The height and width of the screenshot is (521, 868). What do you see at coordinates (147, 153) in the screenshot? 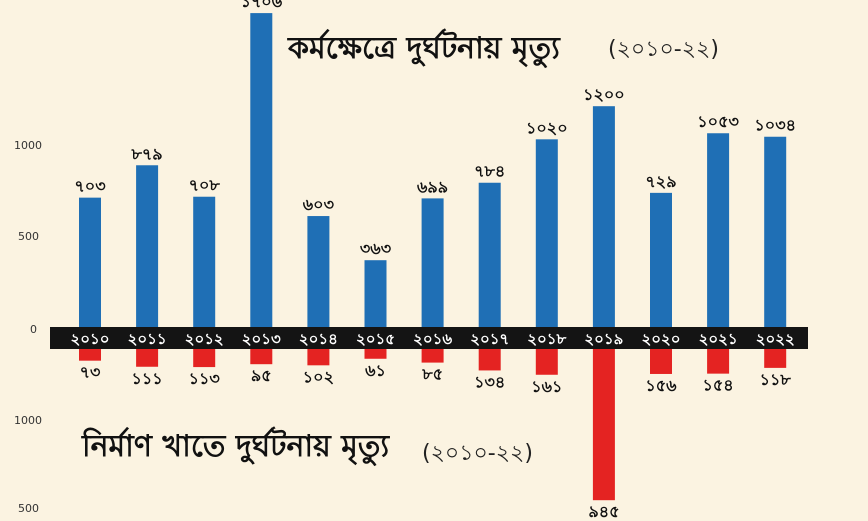
I see `data-label-top: ৮৭৯` at bounding box center [147, 153].